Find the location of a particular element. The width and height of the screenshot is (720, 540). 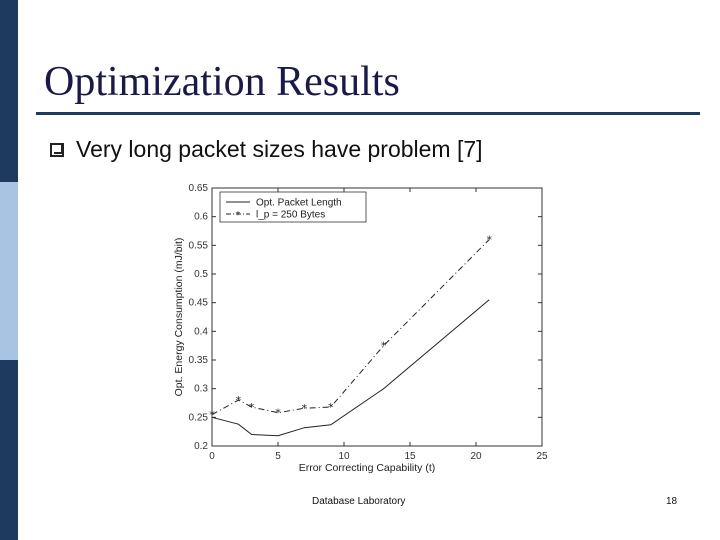

page-number: 18 is located at coordinates (672, 501).